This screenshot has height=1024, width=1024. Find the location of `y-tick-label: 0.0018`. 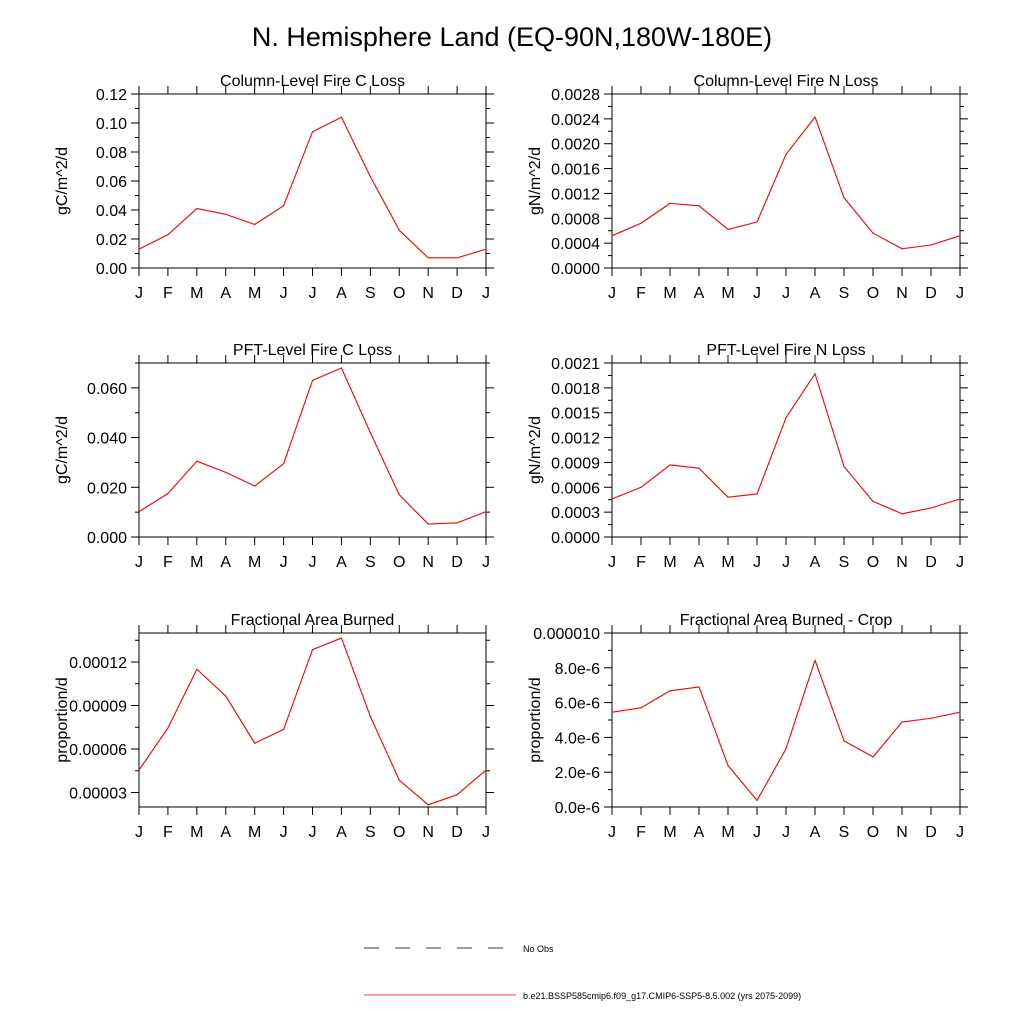

y-tick-label: 0.0018 is located at coordinates (575, 389).